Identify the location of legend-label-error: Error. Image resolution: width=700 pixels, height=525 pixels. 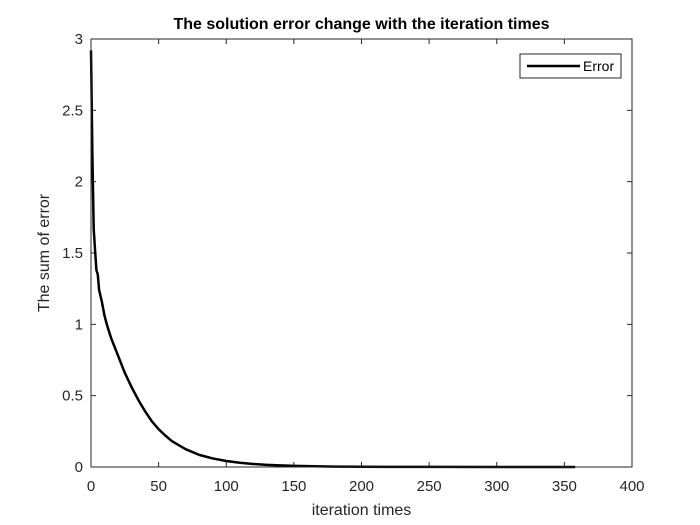
(598, 66).